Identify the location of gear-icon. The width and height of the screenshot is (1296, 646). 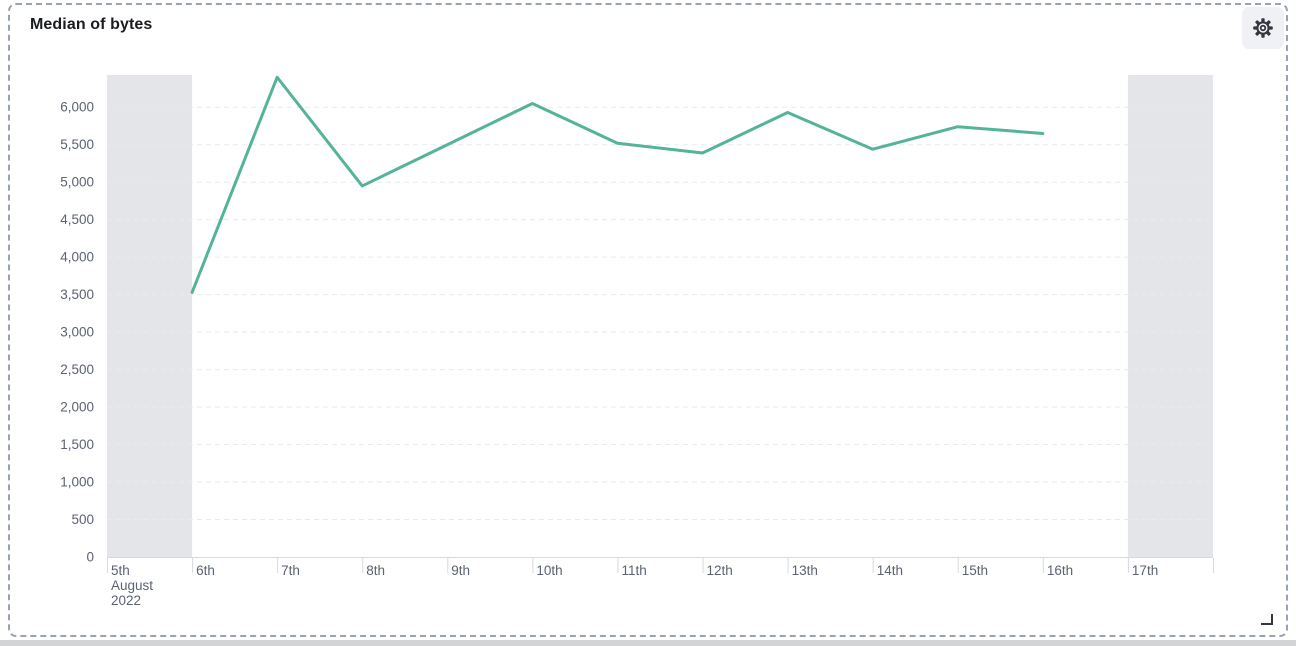
(1263, 28).